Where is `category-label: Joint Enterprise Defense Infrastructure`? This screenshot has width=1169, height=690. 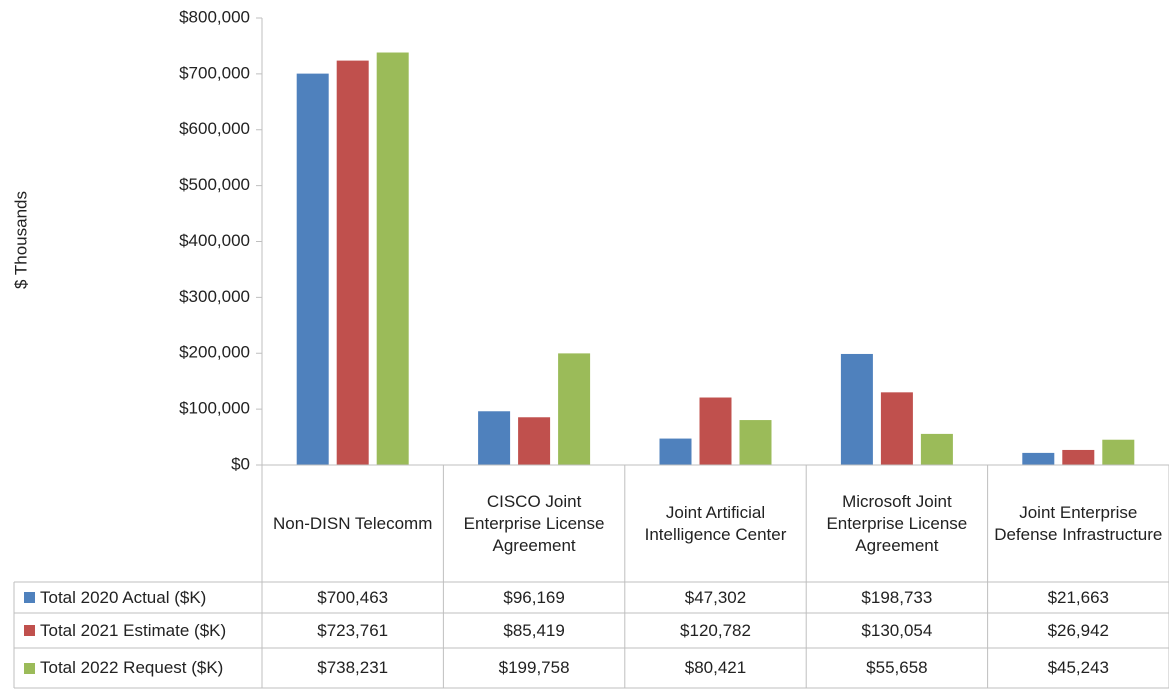 category-label: Joint Enterprise Defense Infrastructure is located at coordinates (1078, 523).